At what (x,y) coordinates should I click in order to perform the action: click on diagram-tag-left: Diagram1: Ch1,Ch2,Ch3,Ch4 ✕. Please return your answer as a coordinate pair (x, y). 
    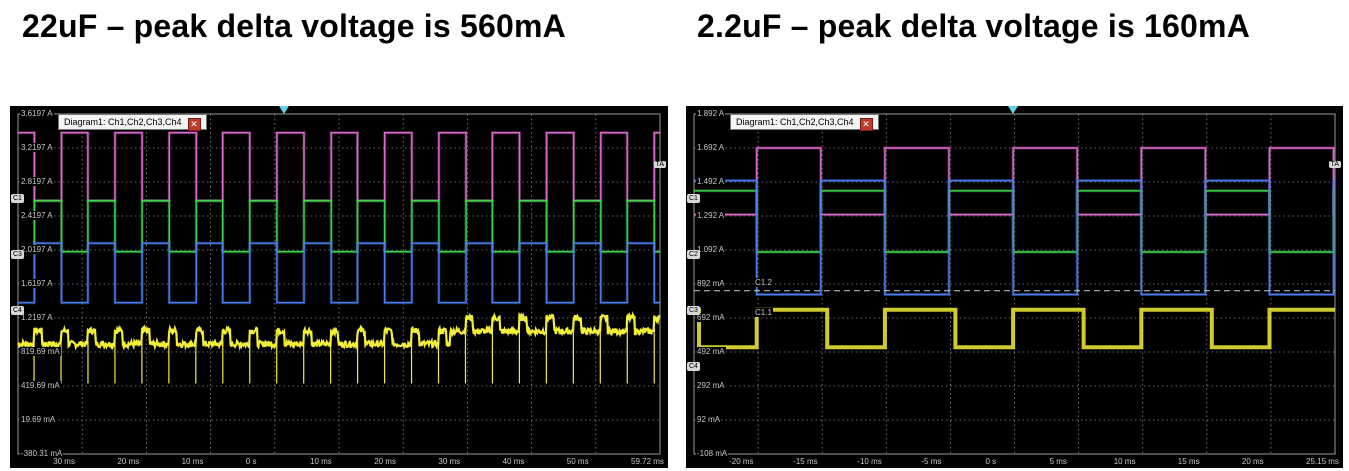
    Looking at the image, I should click on (132, 122).